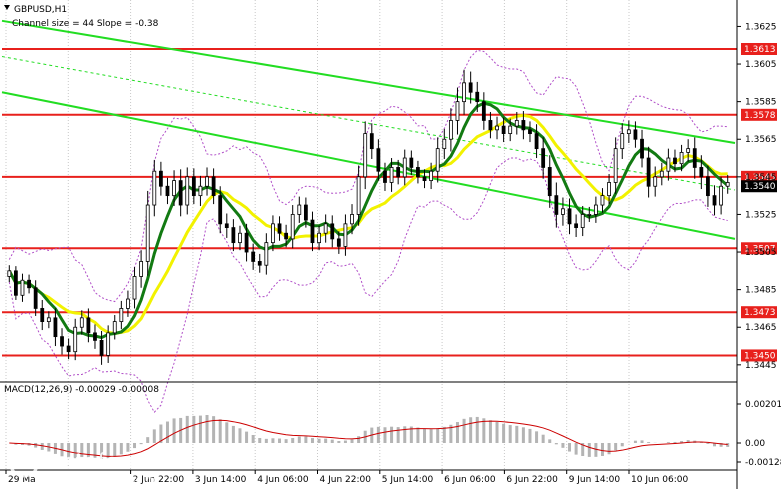 This screenshot has height=489, width=781. What do you see at coordinates (7, 7) in the screenshot?
I see `dropdown-triangle-icon` at bounding box center [7, 7].